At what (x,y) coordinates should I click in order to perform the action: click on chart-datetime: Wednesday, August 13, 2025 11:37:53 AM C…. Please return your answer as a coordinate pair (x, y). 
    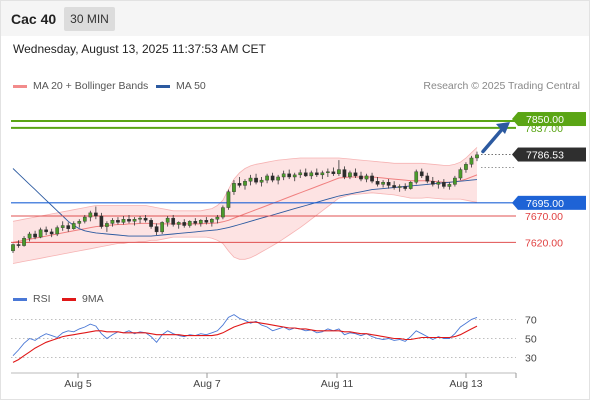
    Looking at the image, I should click on (139, 49).